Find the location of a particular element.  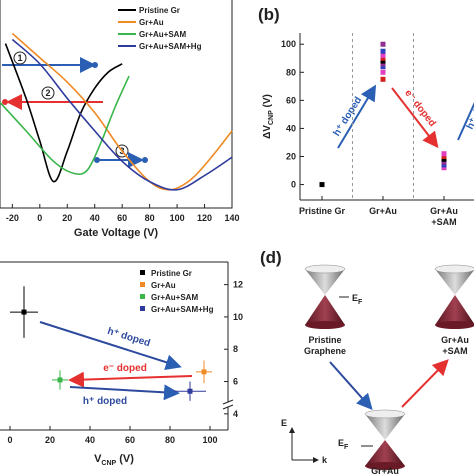

y-axis-label: CNP is located at coordinates (271, 117).